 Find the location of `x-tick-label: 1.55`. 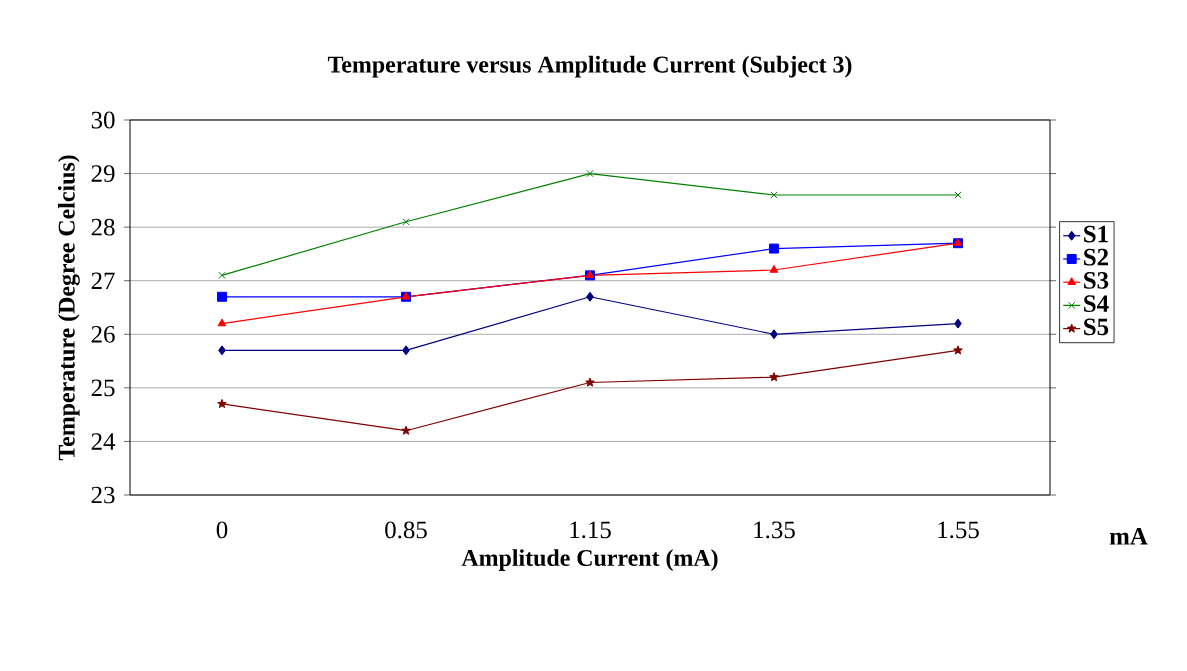

x-tick-label: 1.55 is located at coordinates (958, 530).